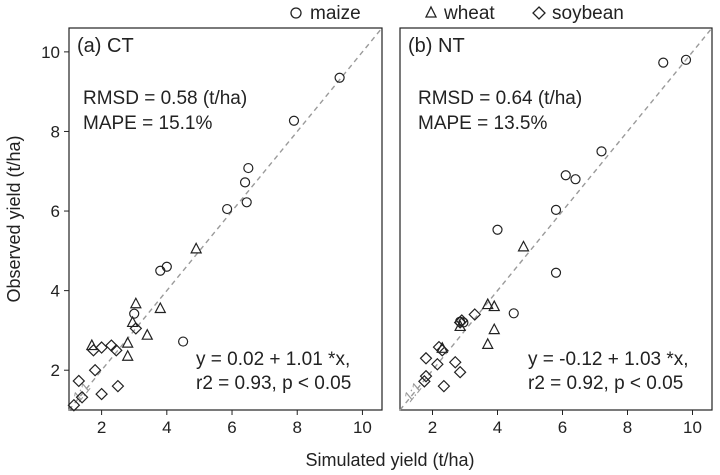 Image resolution: width=720 pixels, height=475 pixels. I want to click on y-tick-label: 4, so click(55, 291).